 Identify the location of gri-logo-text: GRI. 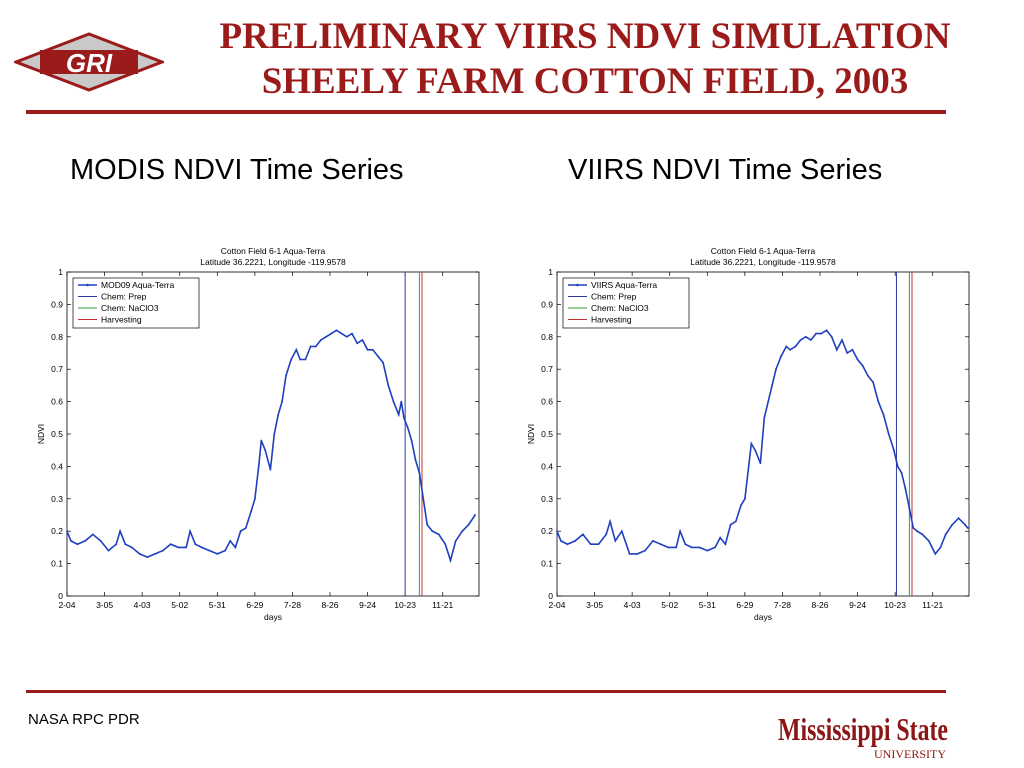
(89, 63).